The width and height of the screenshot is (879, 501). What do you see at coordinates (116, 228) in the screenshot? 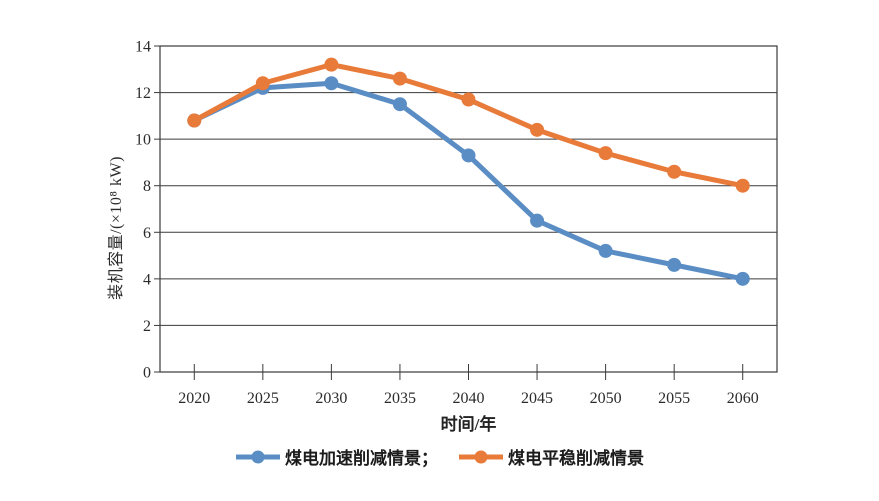
I see `y-axis-title: 装机容量/(×10⁸ kW)` at bounding box center [116, 228].